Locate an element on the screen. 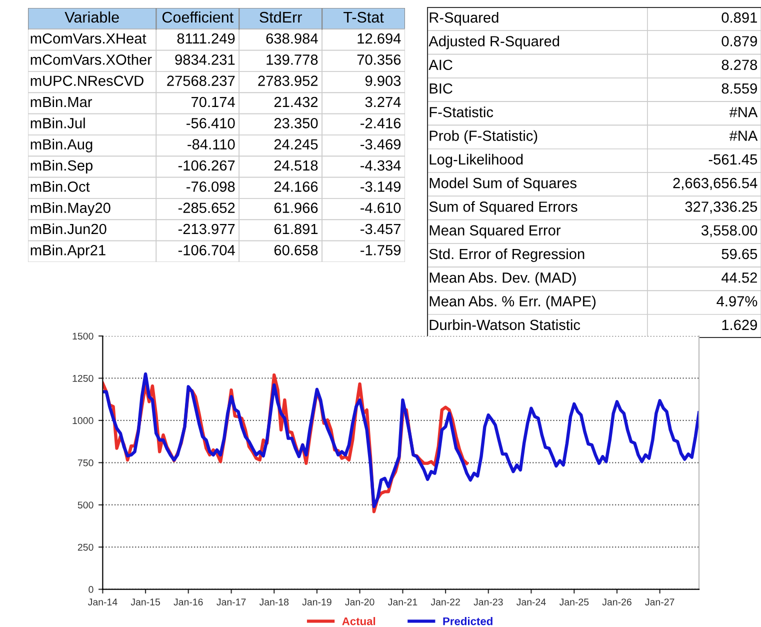 The image size is (761, 627). text: -3.469 is located at coordinates (380, 144).